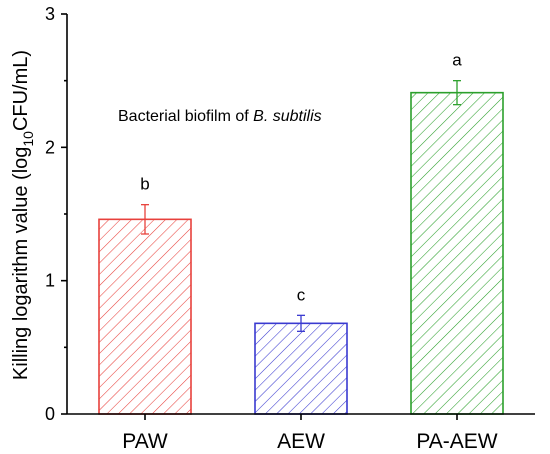  I want to click on x-tick-label: AEW, so click(301, 441).